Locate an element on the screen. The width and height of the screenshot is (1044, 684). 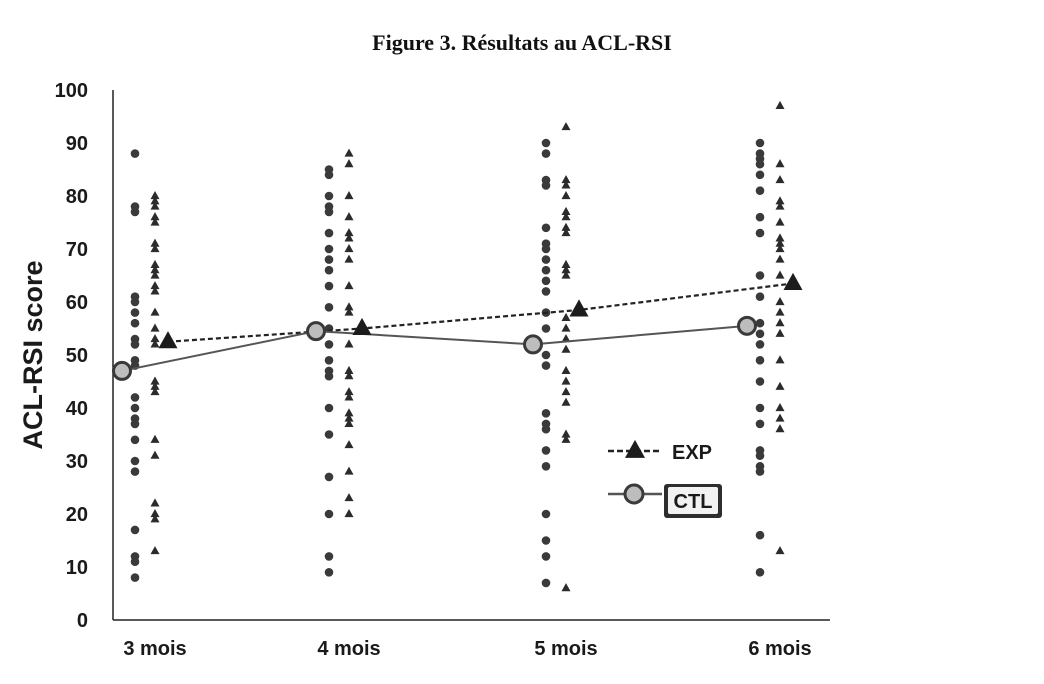
chart-title: Figure 3. Résultats au ACL-RSI is located at coordinates (522, 42).